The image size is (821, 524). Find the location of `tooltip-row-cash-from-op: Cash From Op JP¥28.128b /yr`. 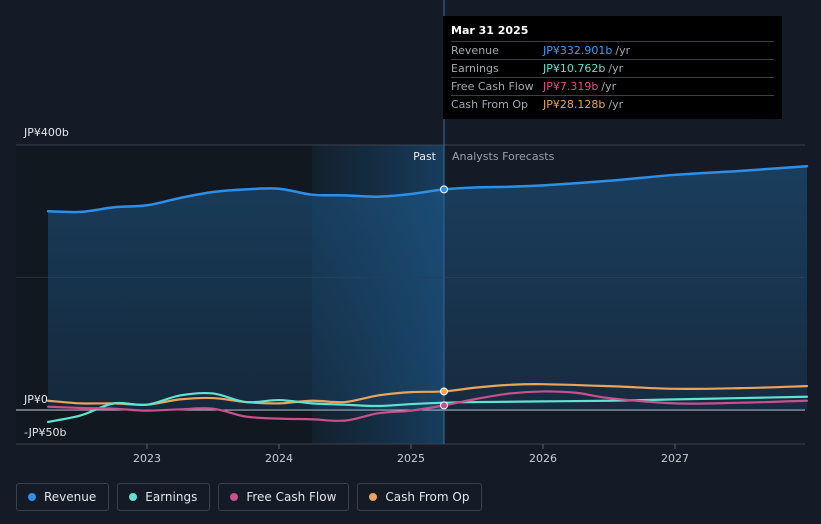

tooltip-row-cash-from-op: Cash From Op JP¥28.128b /yr is located at coordinates (612, 104).